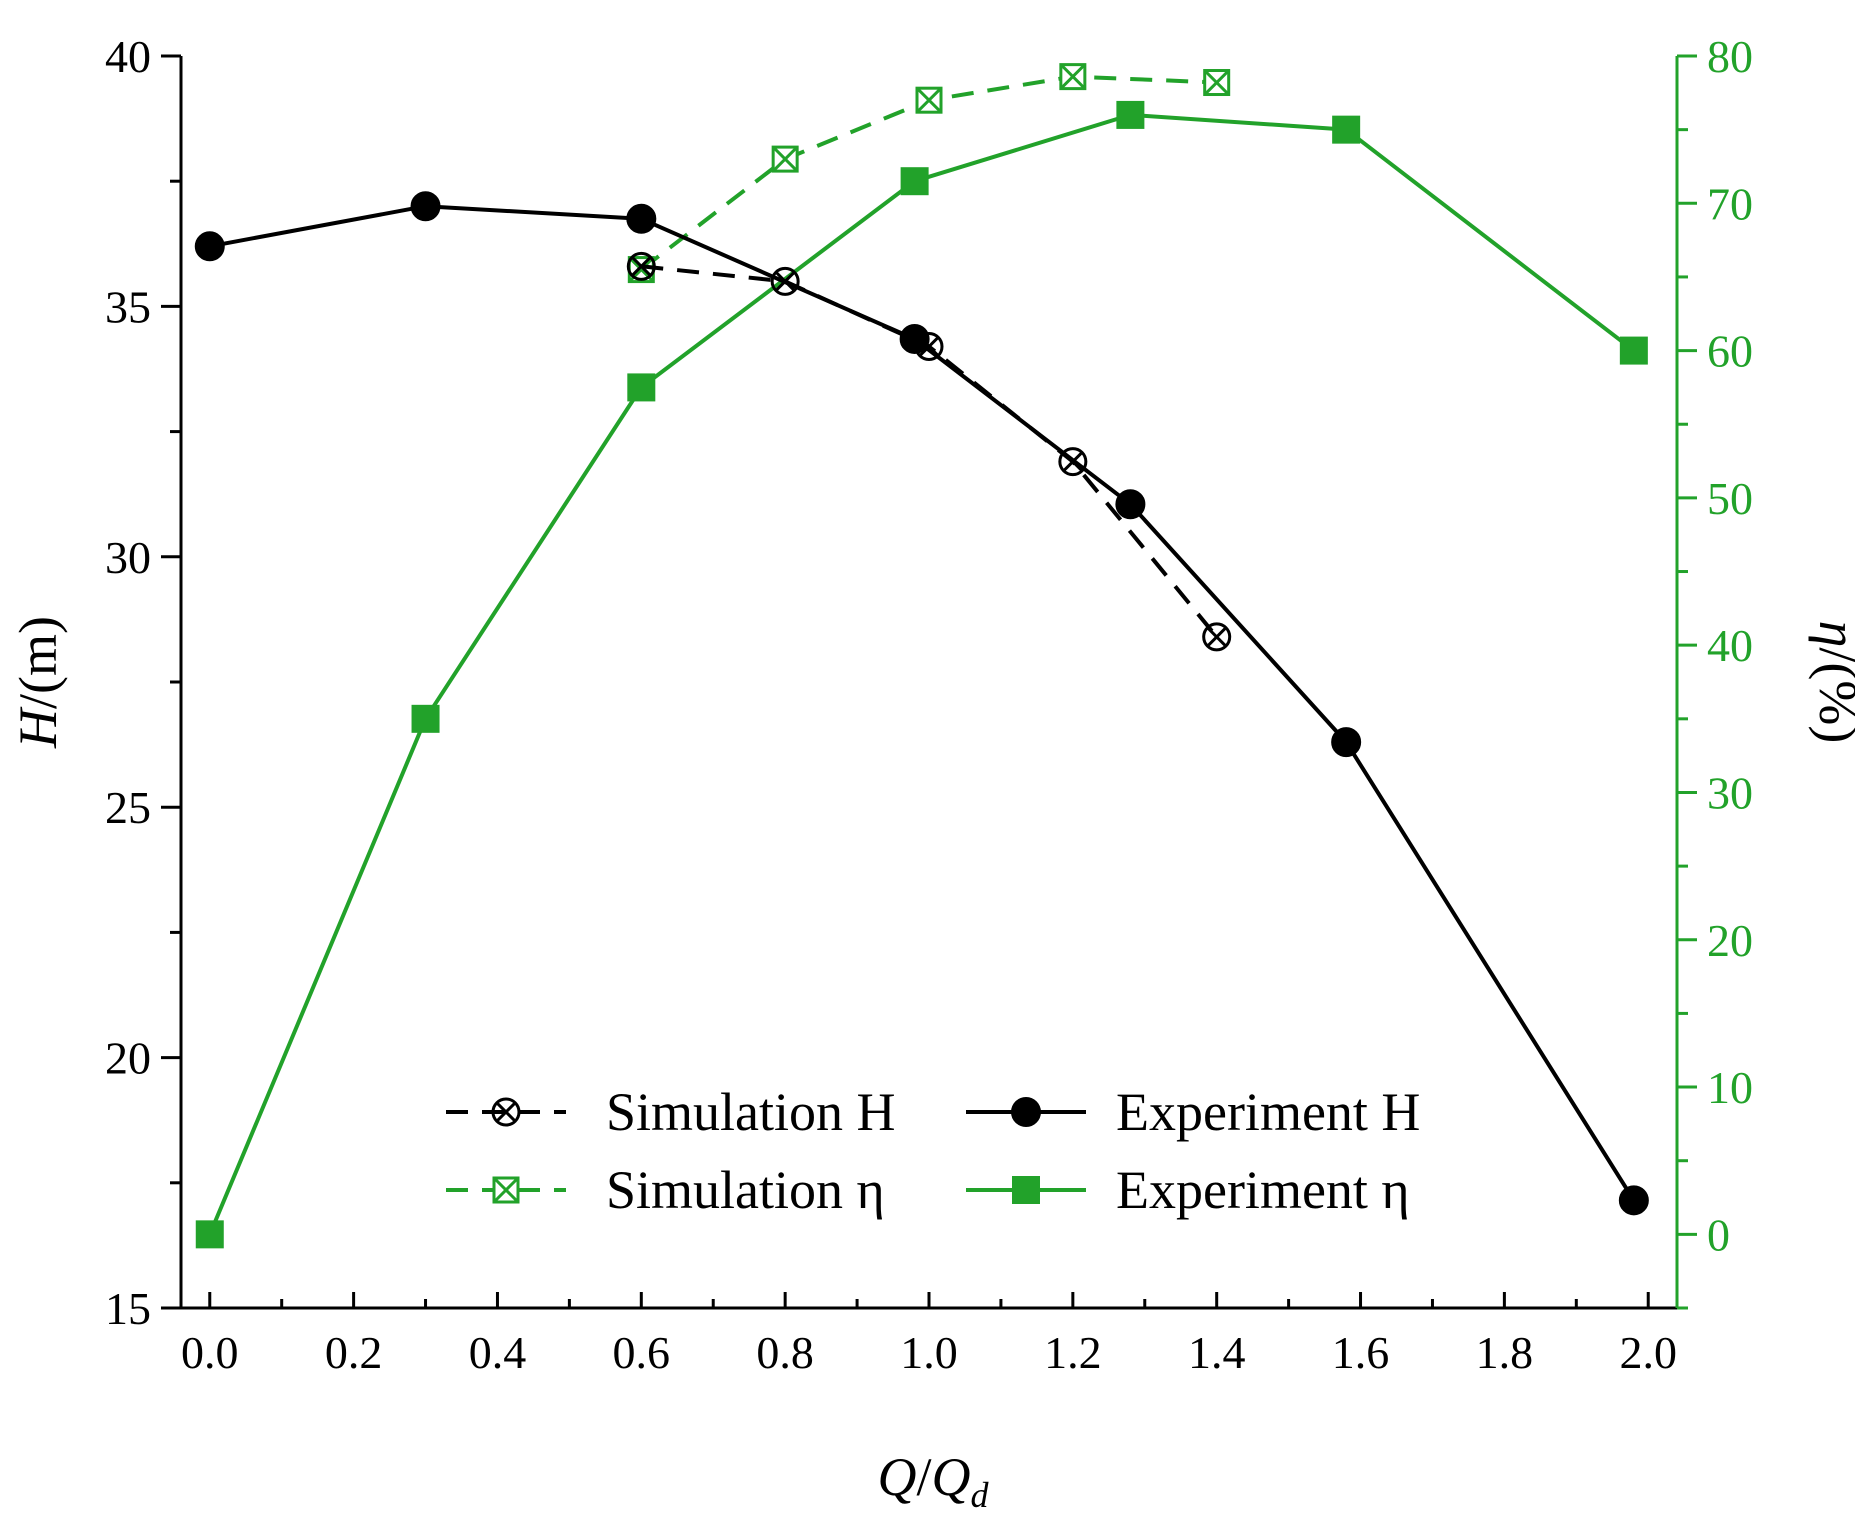 The width and height of the screenshot is (1855, 1520). I want to click on x-tick-label: 1.8, so click(1505, 1352).